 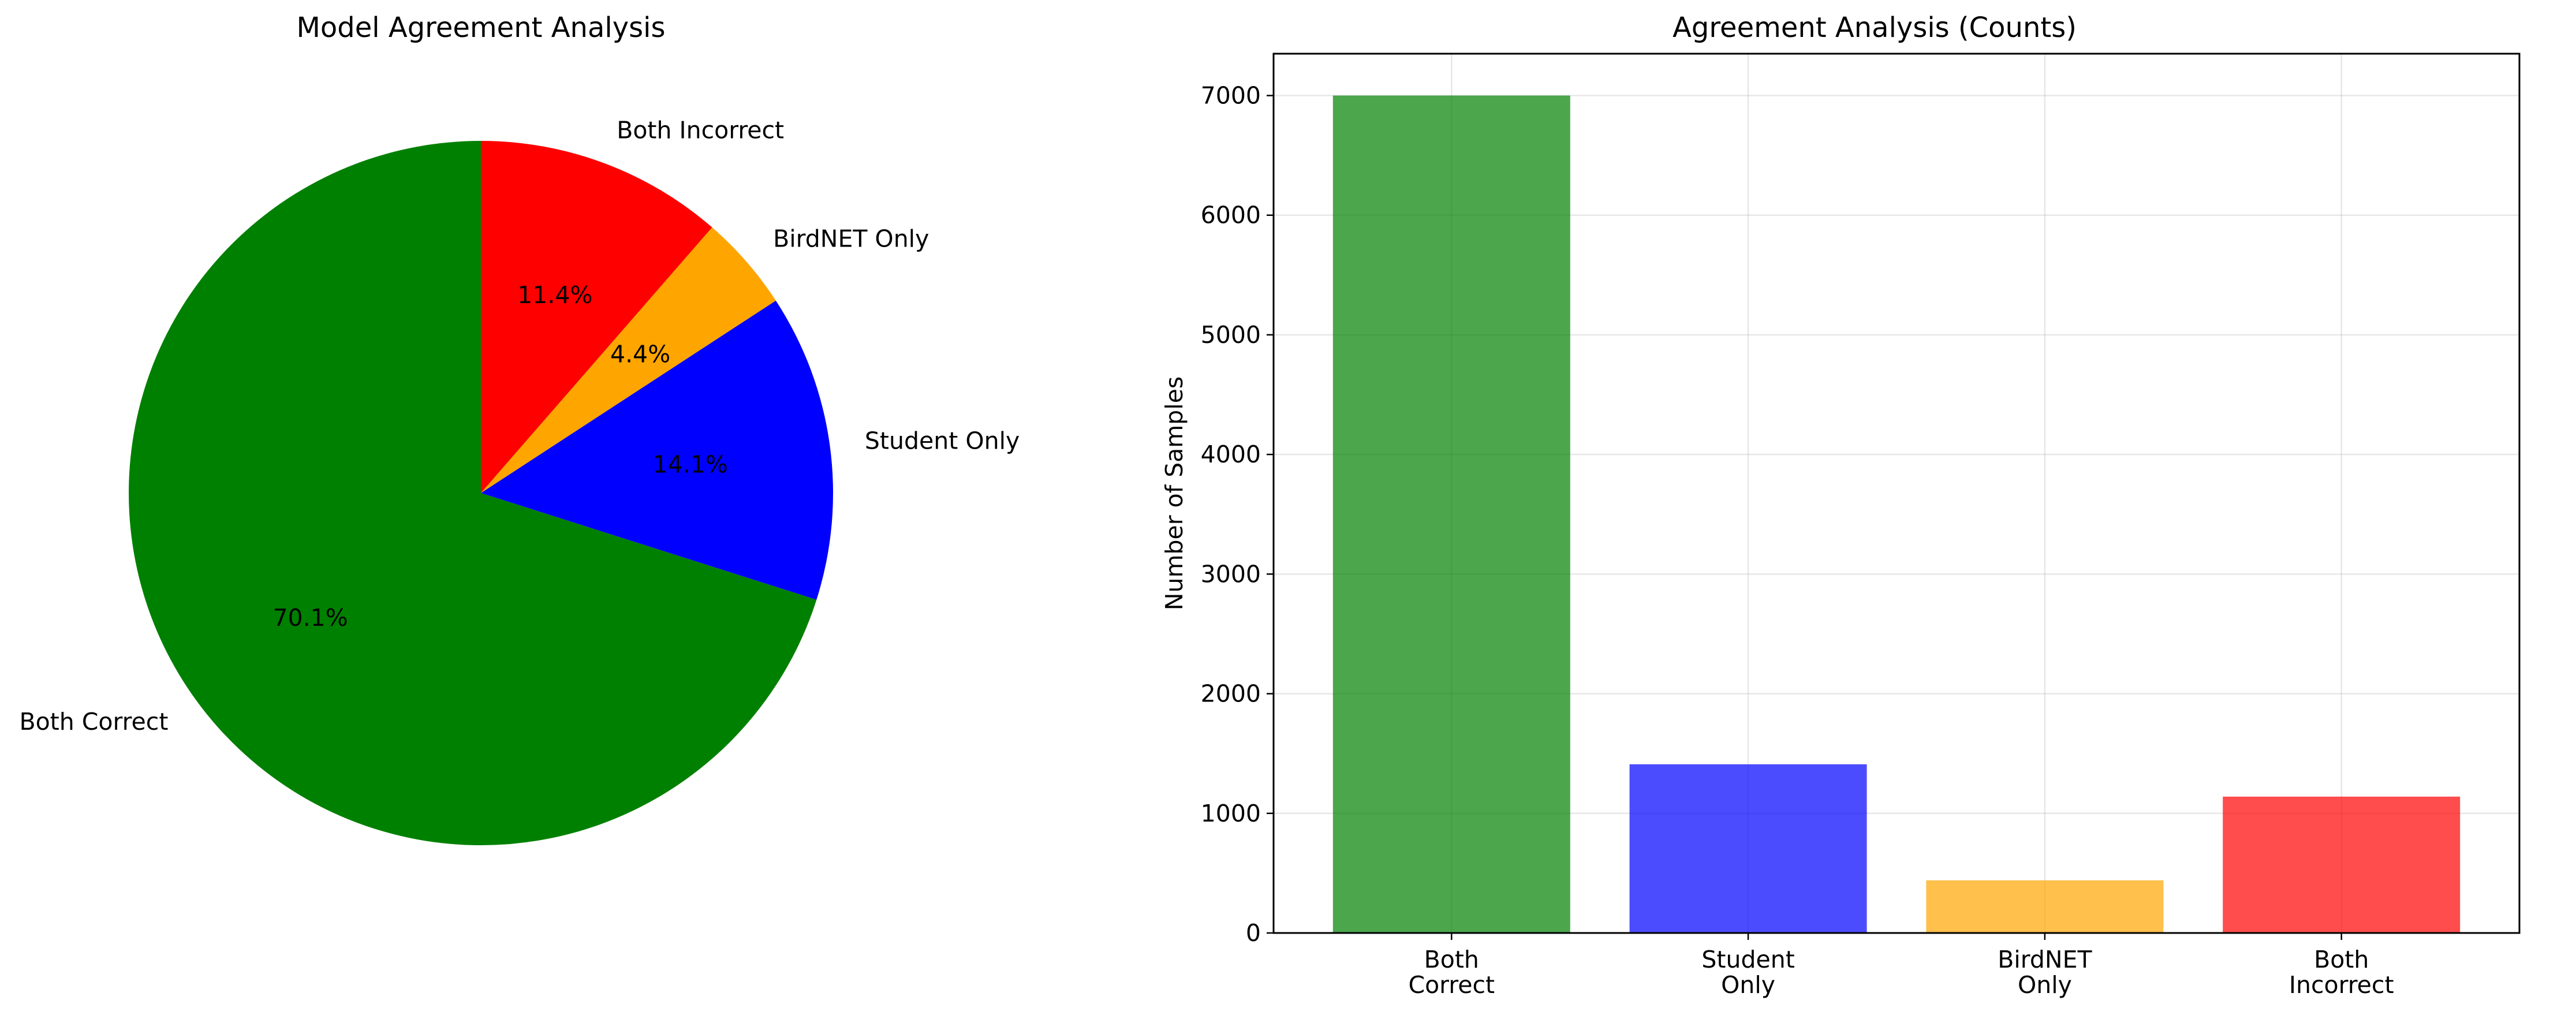 I want to click on pie-label-student-only: Student Only, so click(x=942, y=441).